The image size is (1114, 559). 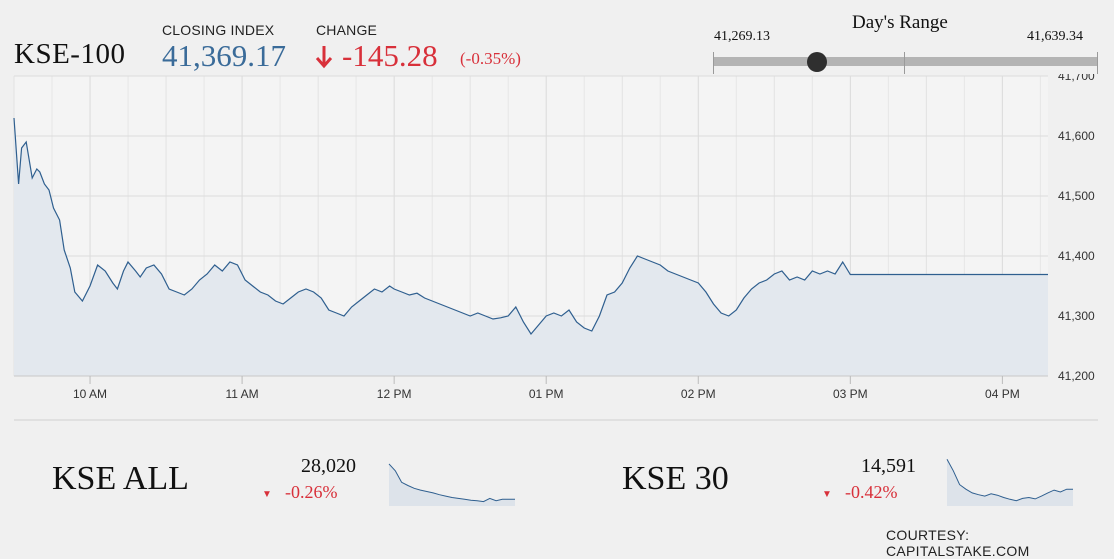 What do you see at coordinates (70, 54) in the screenshot?
I see `index-symbol: KSE-100` at bounding box center [70, 54].